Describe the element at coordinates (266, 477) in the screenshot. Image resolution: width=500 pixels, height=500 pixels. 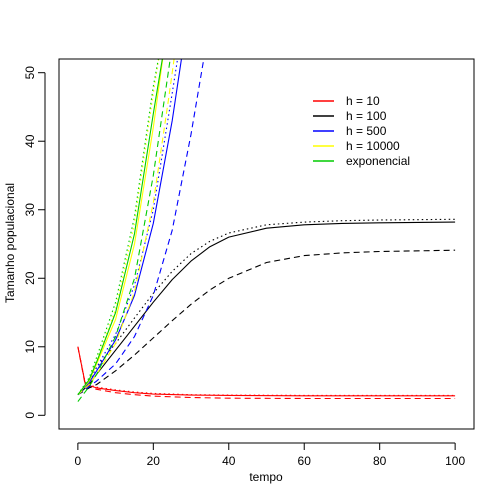
I see `x-axis-label: tempo` at that location.